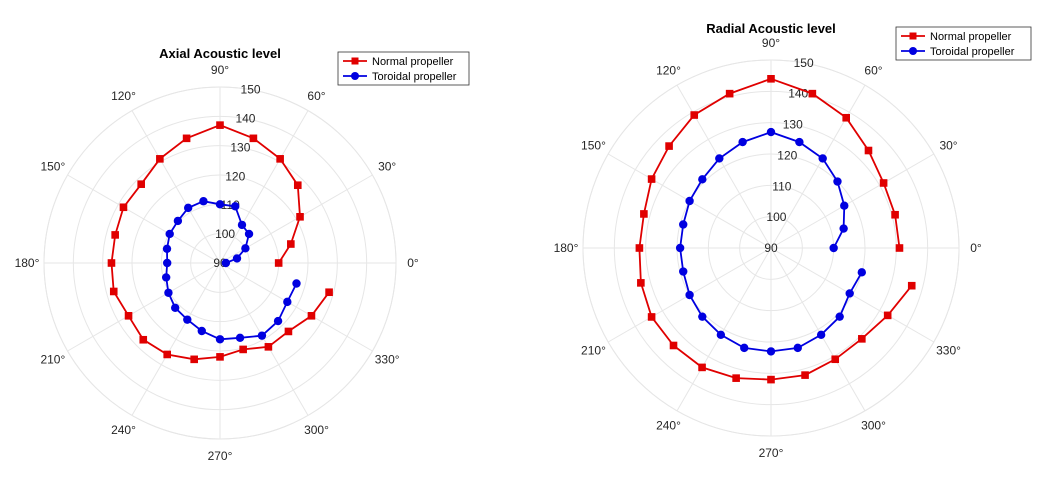 The image size is (1048, 482). Describe the element at coordinates (413, 263) in the screenshot. I see `angle-tick-label: 0°` at that location.